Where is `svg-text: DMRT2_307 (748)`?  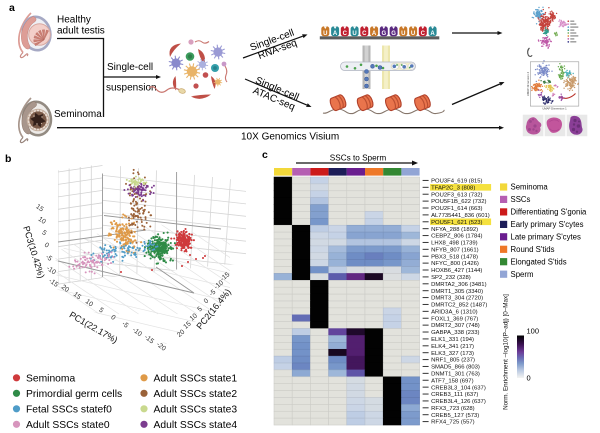 svg-text: DMRT2_307 (748) is located at coordinates (455, 326).